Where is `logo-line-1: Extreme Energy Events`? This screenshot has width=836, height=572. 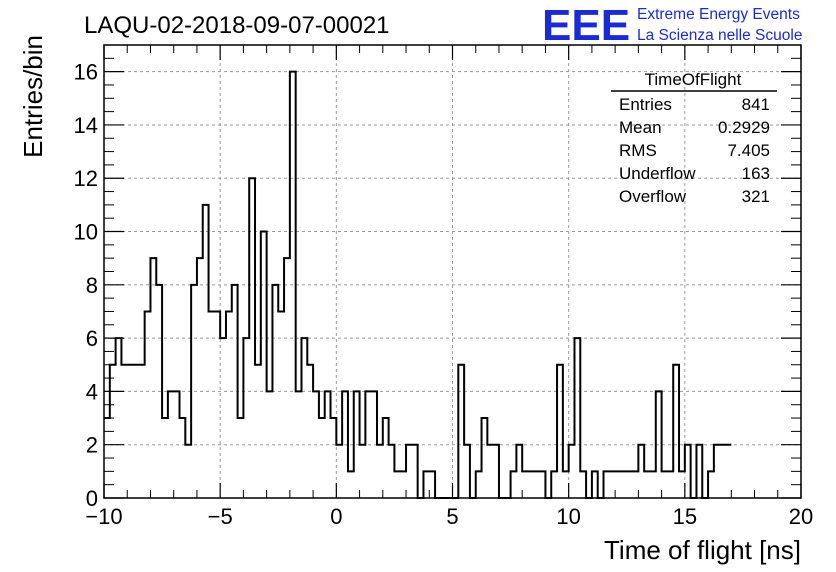
logo-line-1: Extreme Energy Events is located at coordinates (718, 14).